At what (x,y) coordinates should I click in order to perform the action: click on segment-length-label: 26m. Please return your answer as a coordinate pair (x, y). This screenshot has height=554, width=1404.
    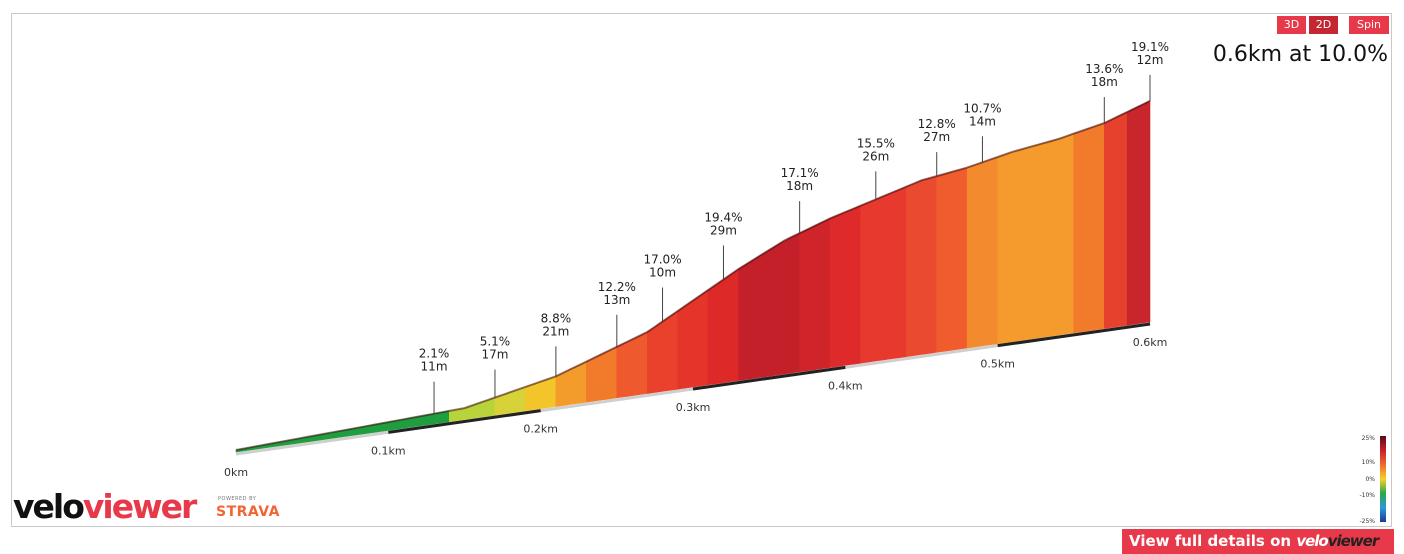
    Looking at the image, I should click on (875, 156).